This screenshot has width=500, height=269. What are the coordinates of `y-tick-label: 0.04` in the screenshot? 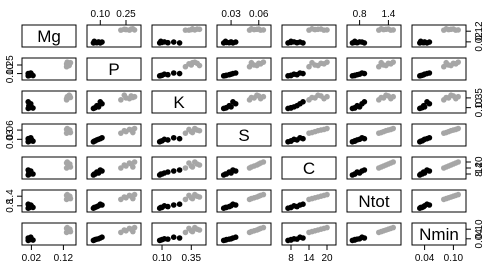 It's located at (479, 239).